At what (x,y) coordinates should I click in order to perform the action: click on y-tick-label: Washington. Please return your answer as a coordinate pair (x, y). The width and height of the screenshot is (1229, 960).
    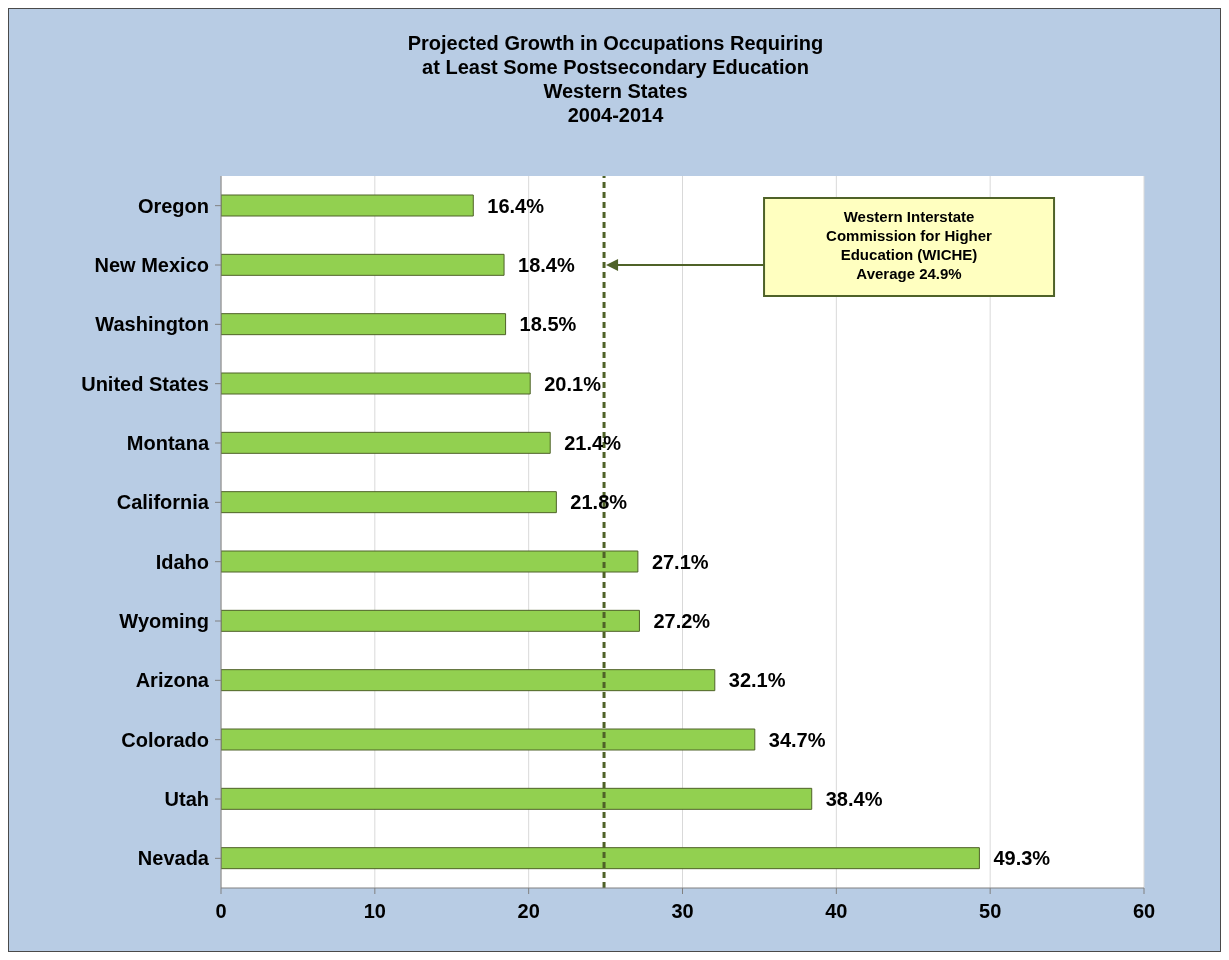
    Looking at the image, I should click on (152, 324).